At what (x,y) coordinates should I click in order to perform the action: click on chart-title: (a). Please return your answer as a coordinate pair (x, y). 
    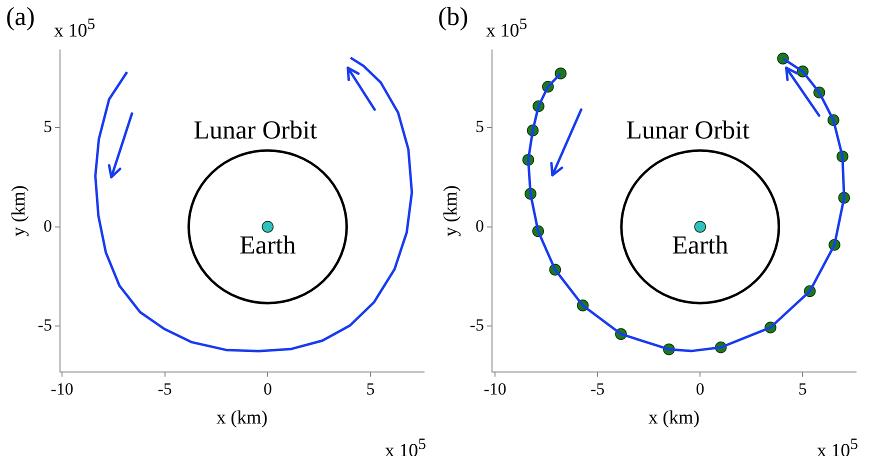
    Looking at the image, I should click on (20, 17).